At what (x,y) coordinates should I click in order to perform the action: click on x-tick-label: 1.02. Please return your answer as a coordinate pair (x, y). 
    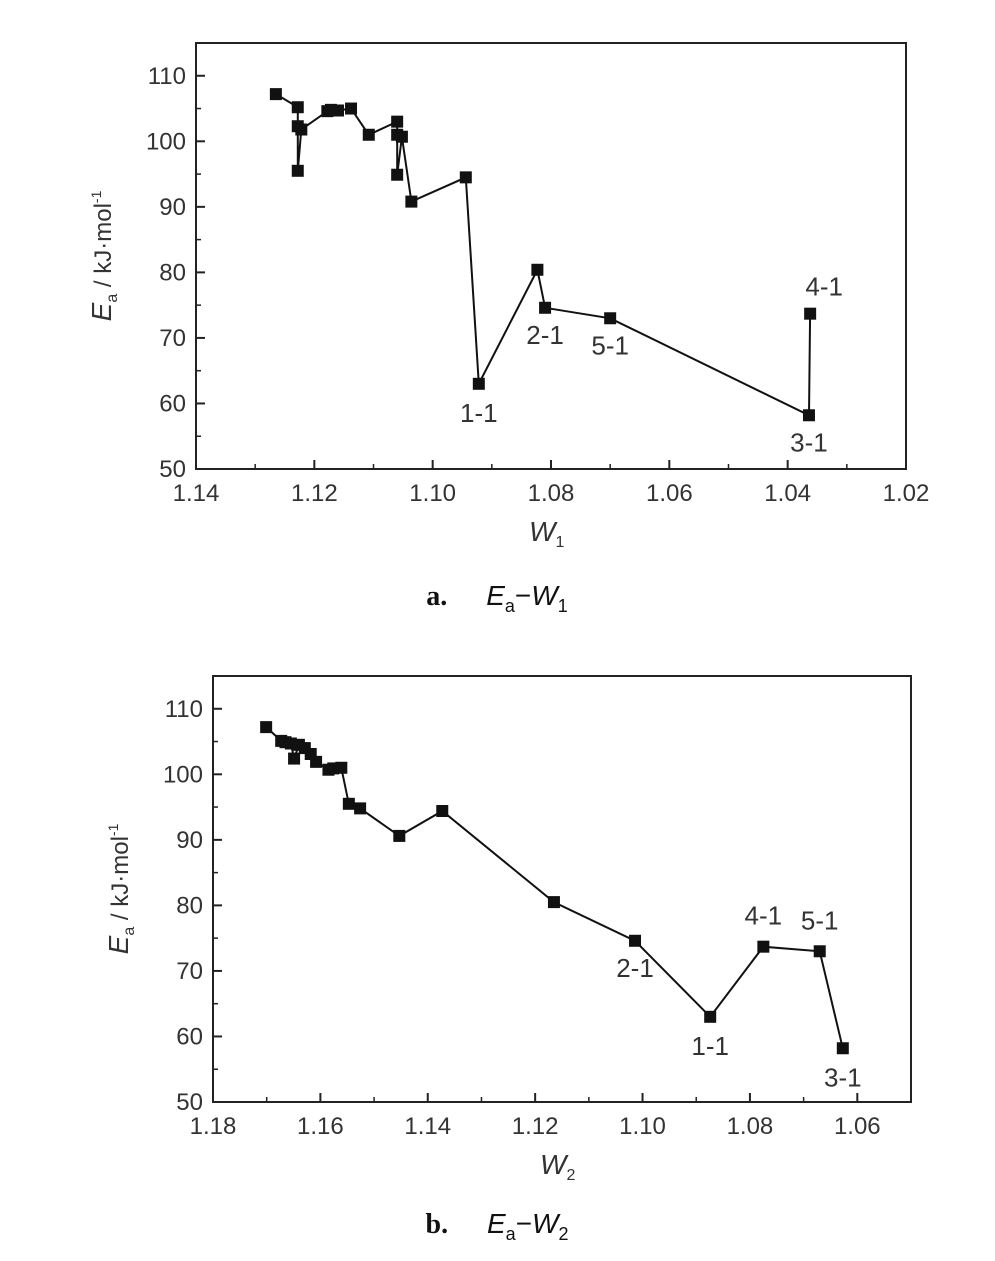
    Looking at the image, I should click on (906, 493).